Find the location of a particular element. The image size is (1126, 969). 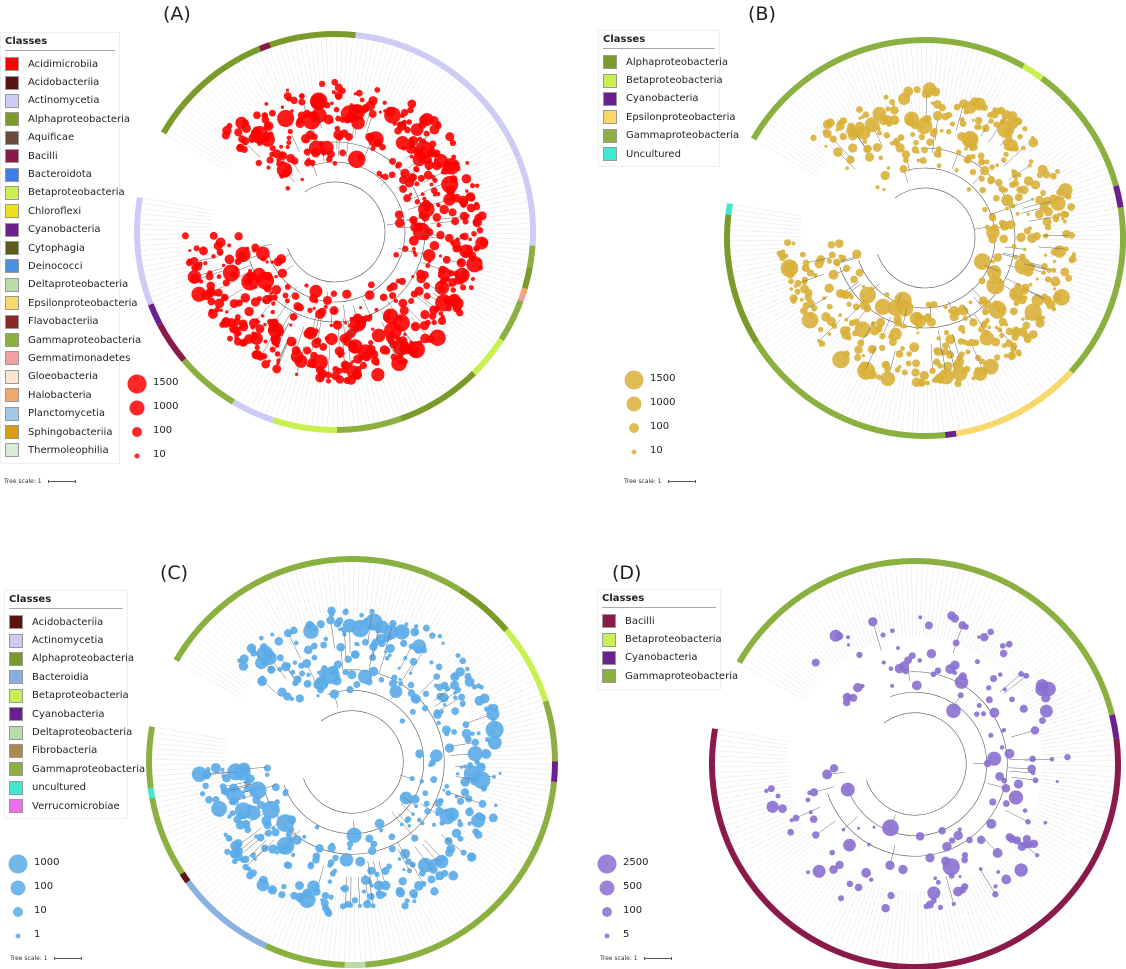

size-dot is located at coordinates (137, 384).